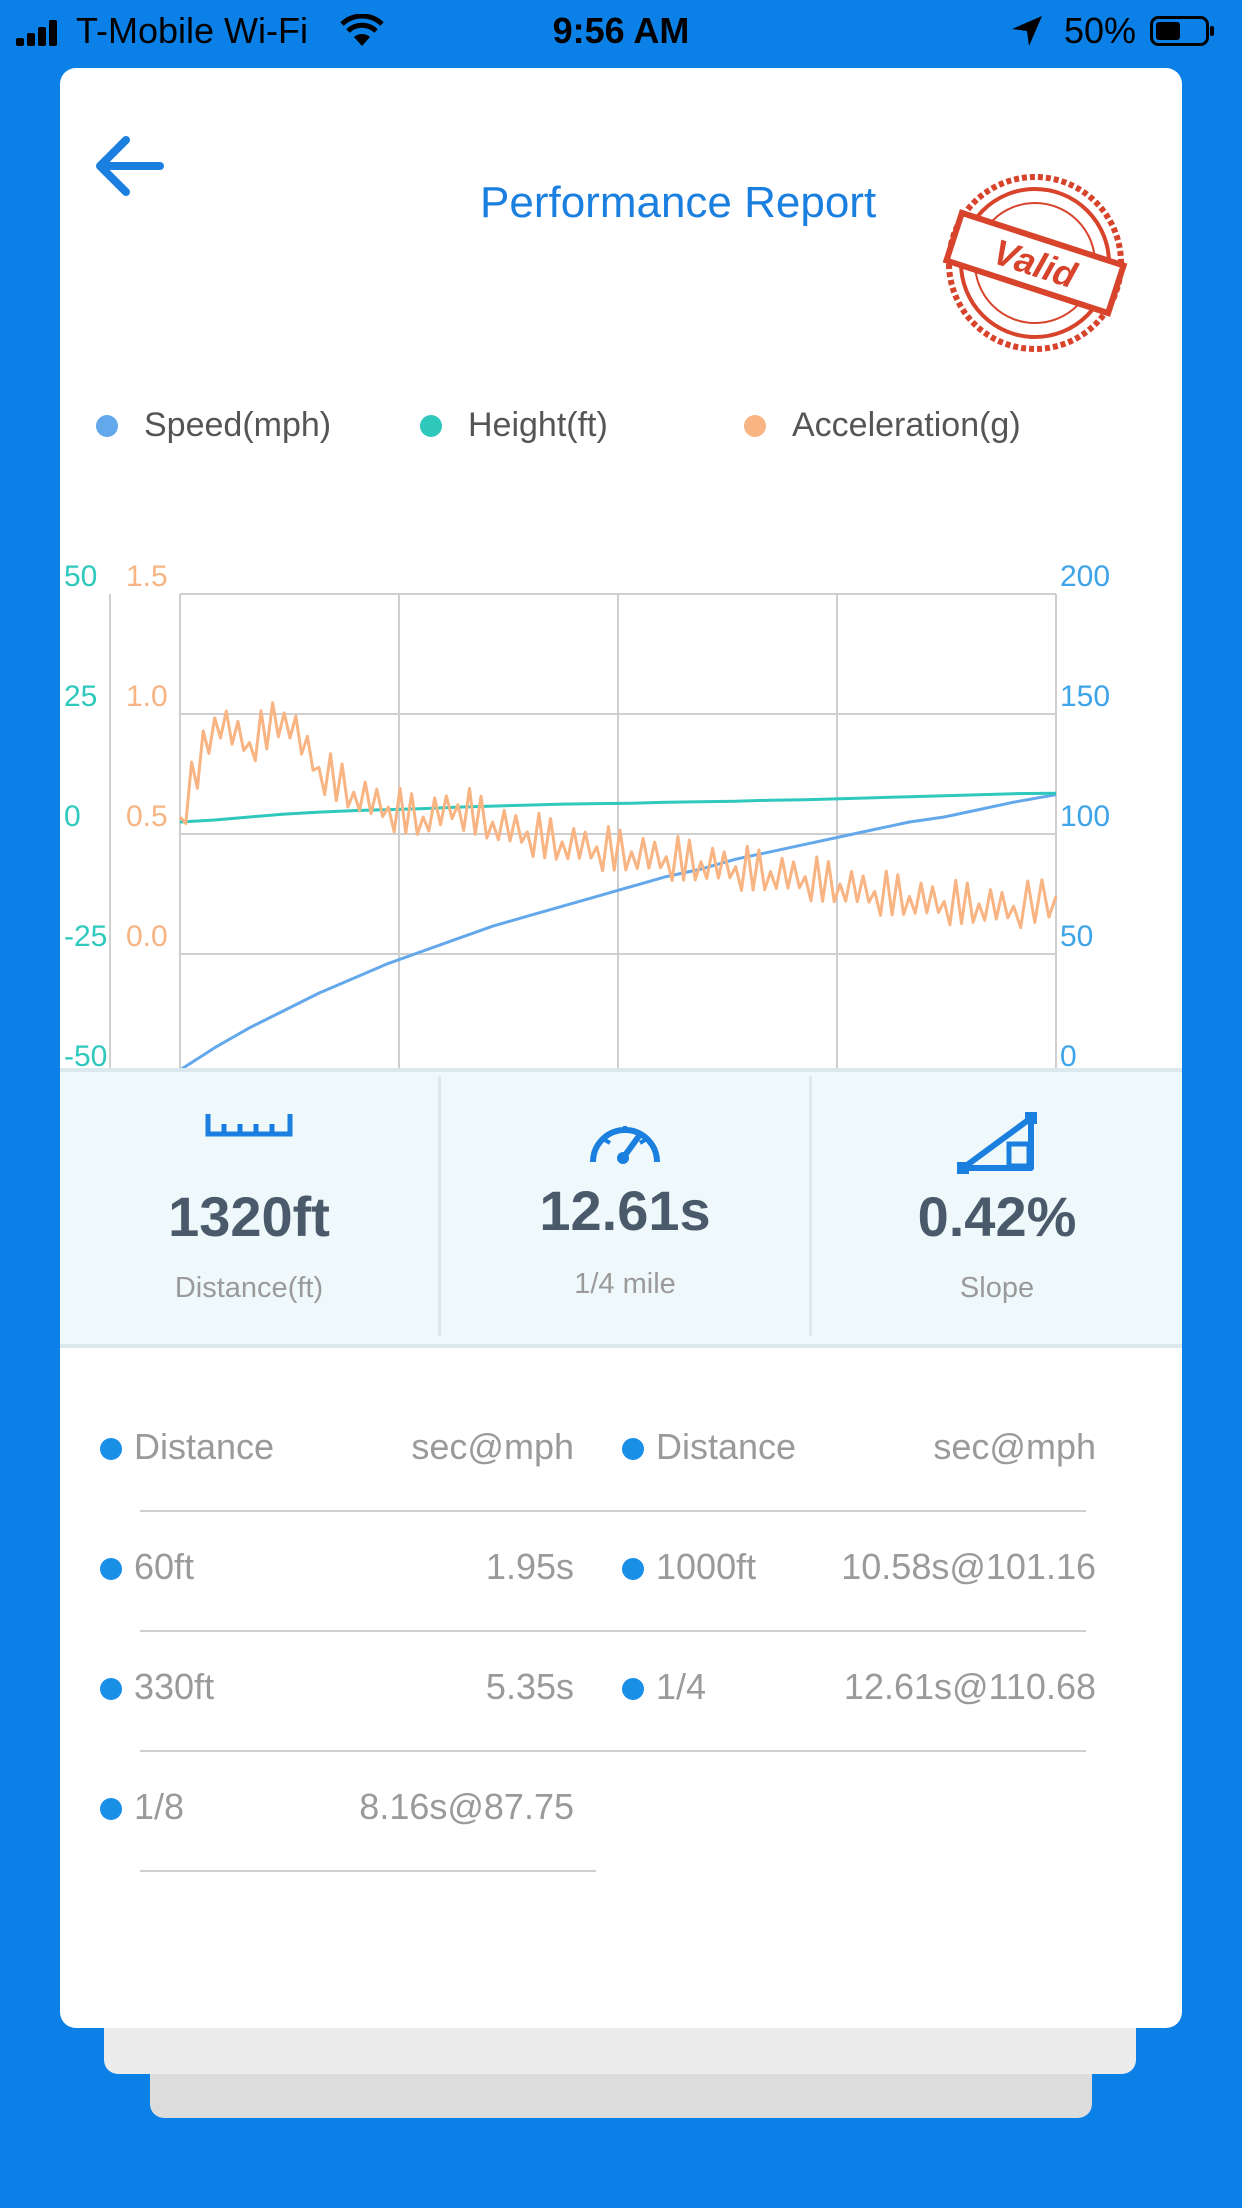 This screenshot has width=1242, height=2208. I want to click on stat-quarter-mile: 12.61s 1/4 mile, so click(625, 1208).